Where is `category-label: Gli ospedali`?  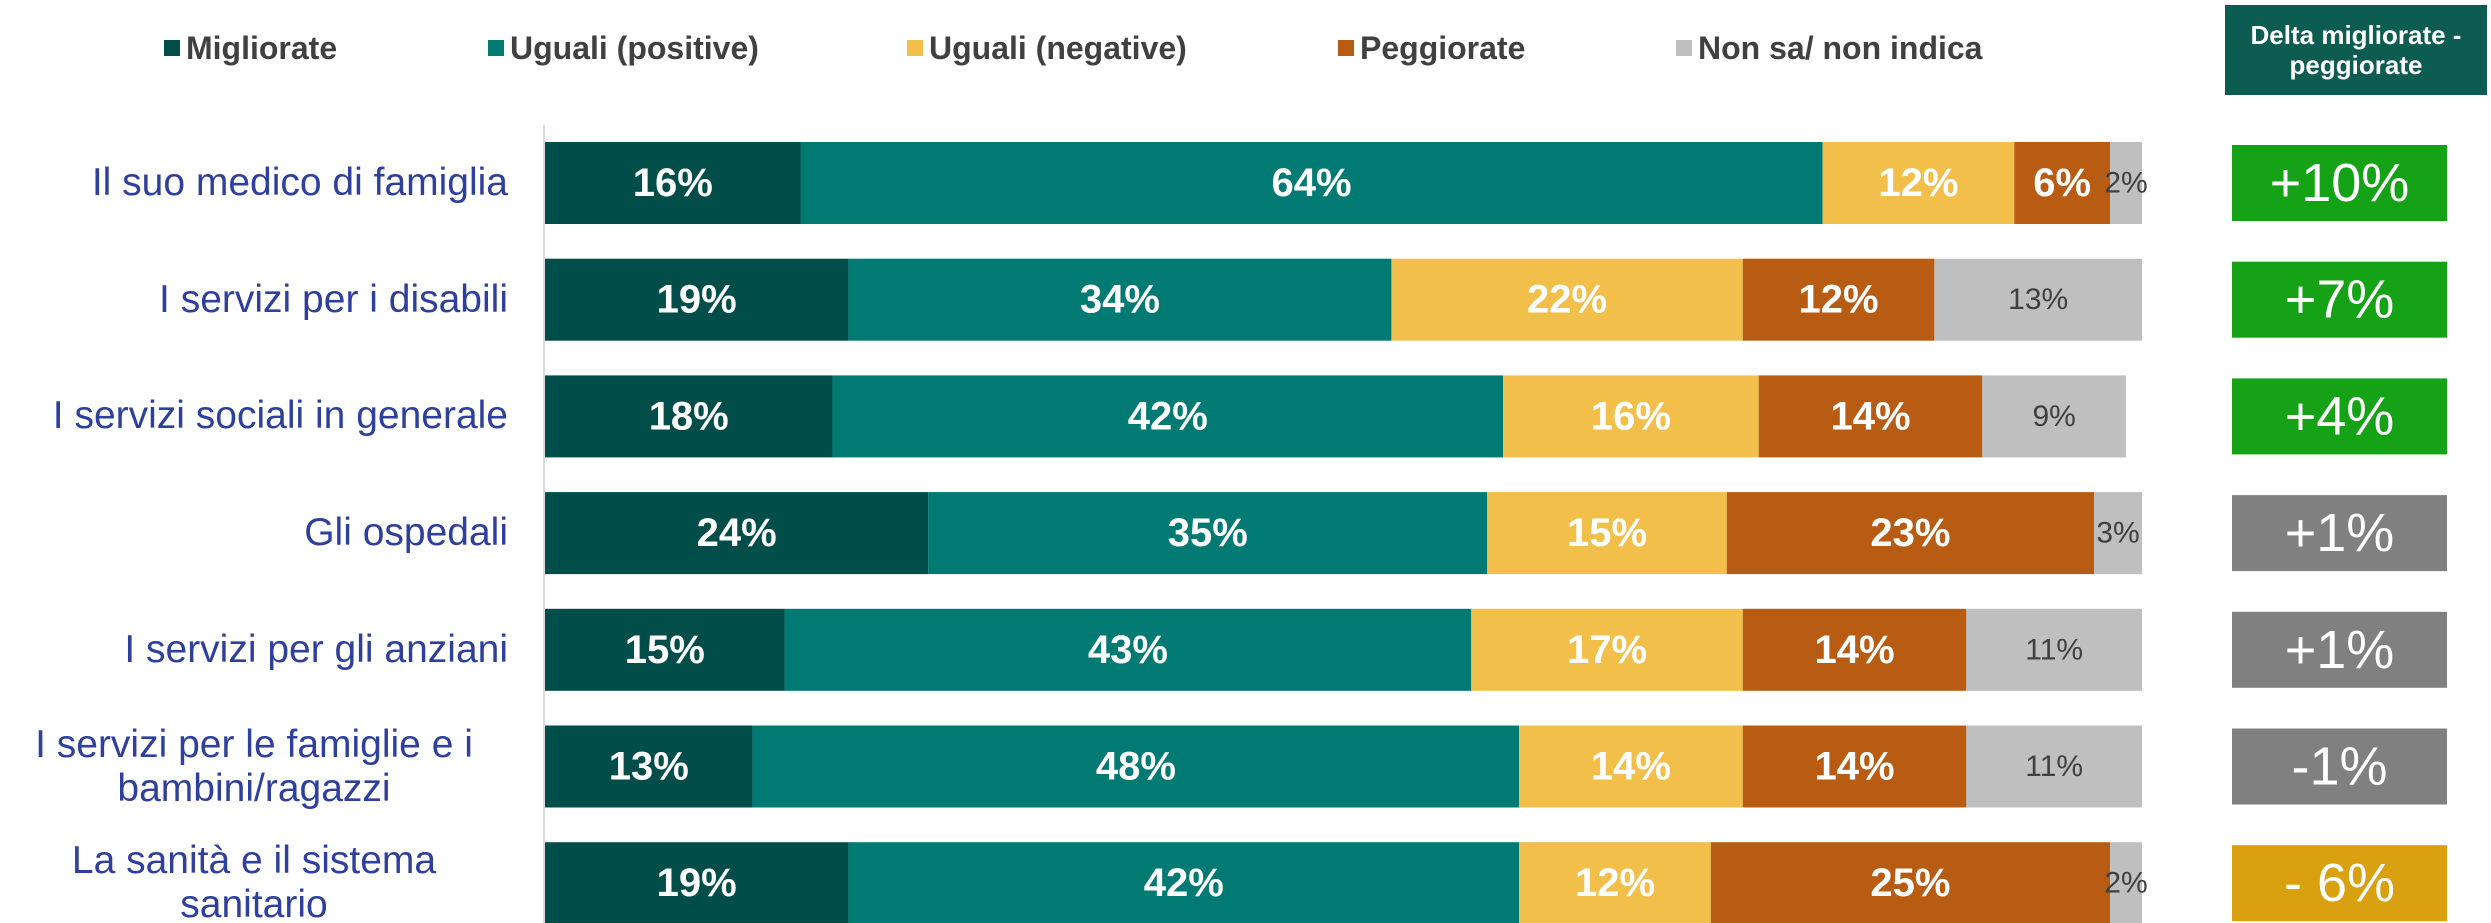
category-label: Gli ospedali is located at coordinates (406, 533).